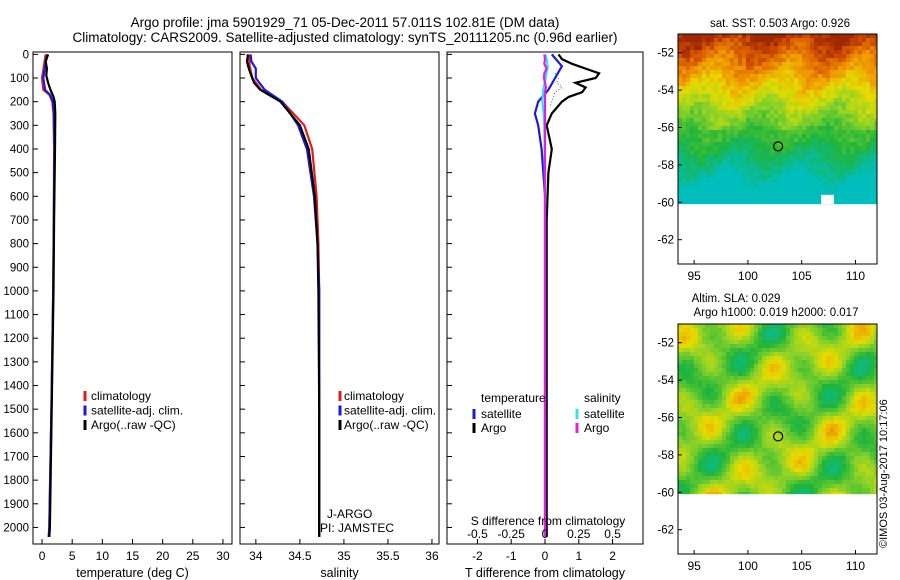  I want to click on depth-tick-label: 900, so click(19, 268).